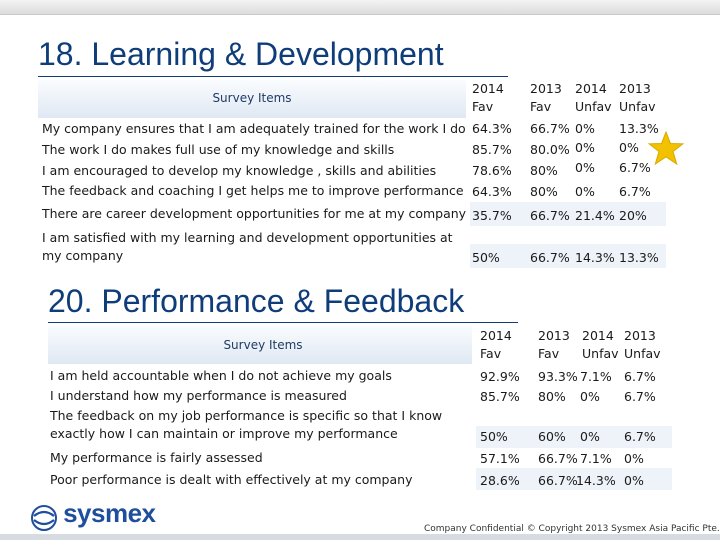 The height and width of the screenshot is (540, 720). Describe the element at coordinates (256, 301) in the screenshot. I see `section2-title: 20. Performance & Feedback` at that location.